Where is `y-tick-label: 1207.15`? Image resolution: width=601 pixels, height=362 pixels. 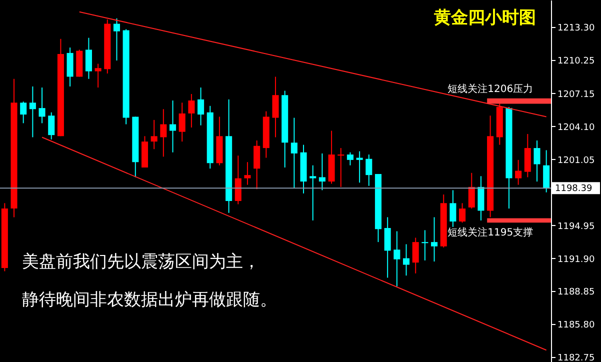
y-tick-label: 1207.15 is located at coordinates (576, 95).